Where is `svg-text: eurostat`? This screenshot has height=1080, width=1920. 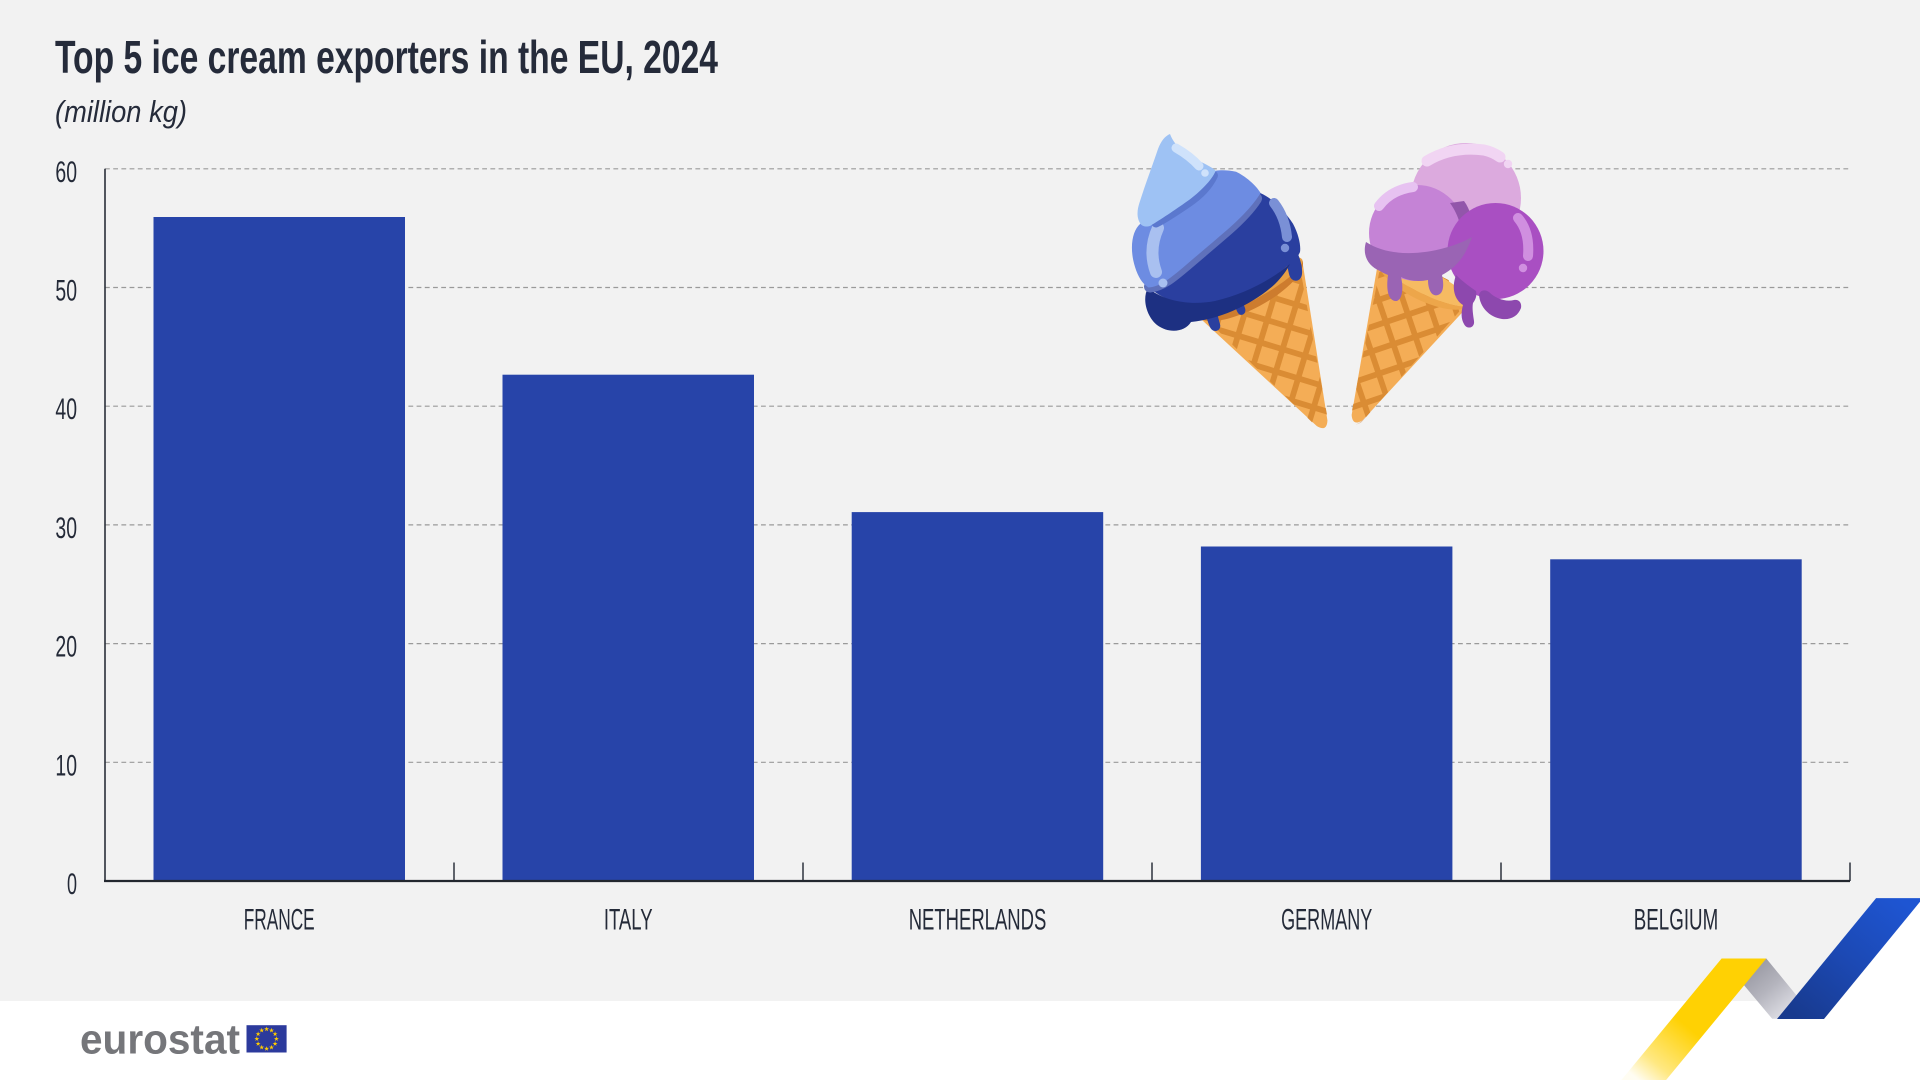
svg-text: eurostat is located at coordinates (160, 1039).